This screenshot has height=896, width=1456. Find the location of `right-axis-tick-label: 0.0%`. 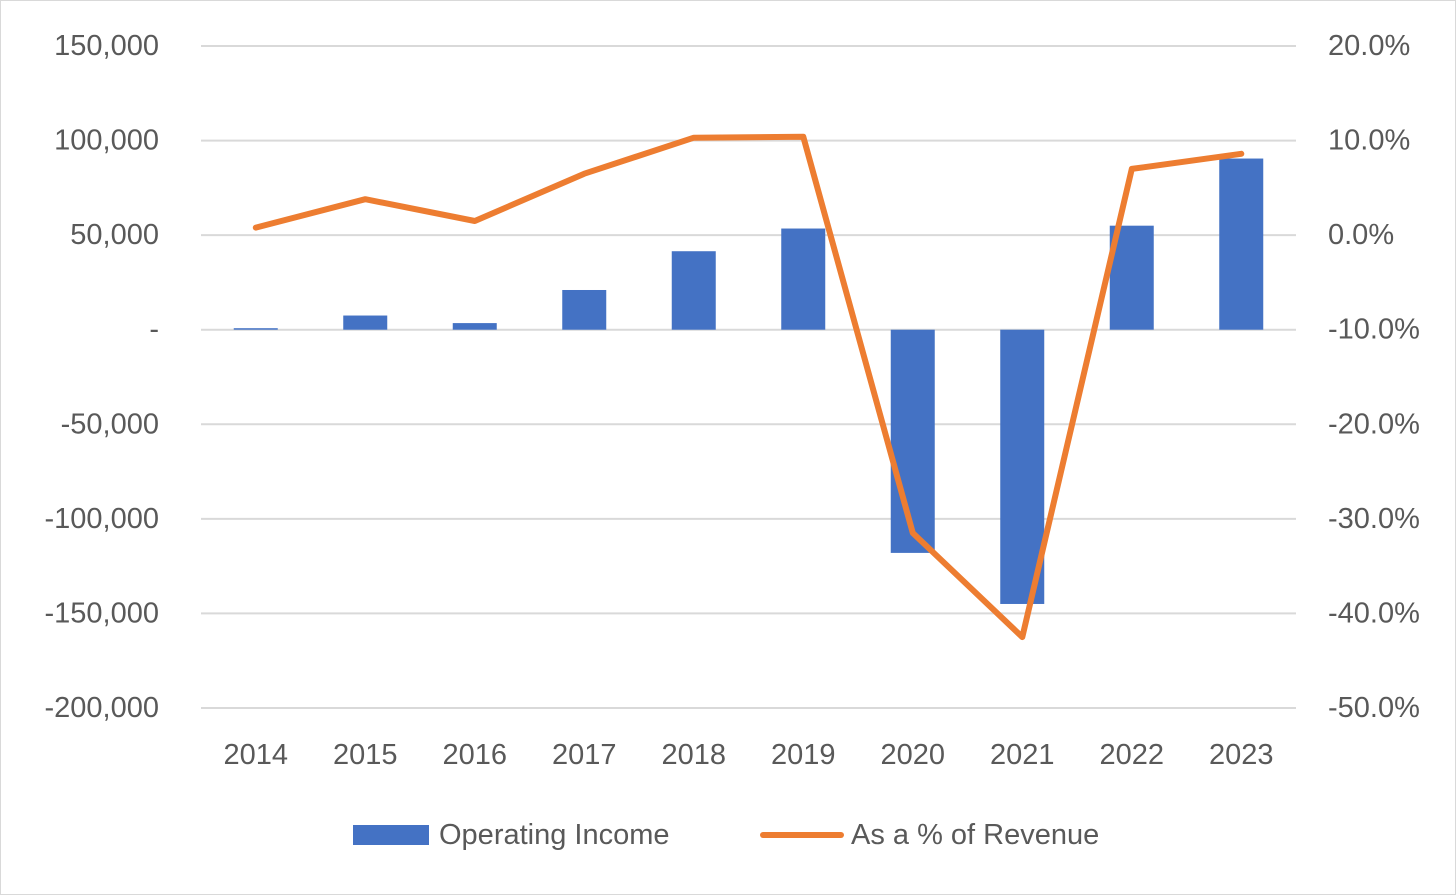

right-axis-tick-label: 0.0% is located at coordinates (1361, 235).